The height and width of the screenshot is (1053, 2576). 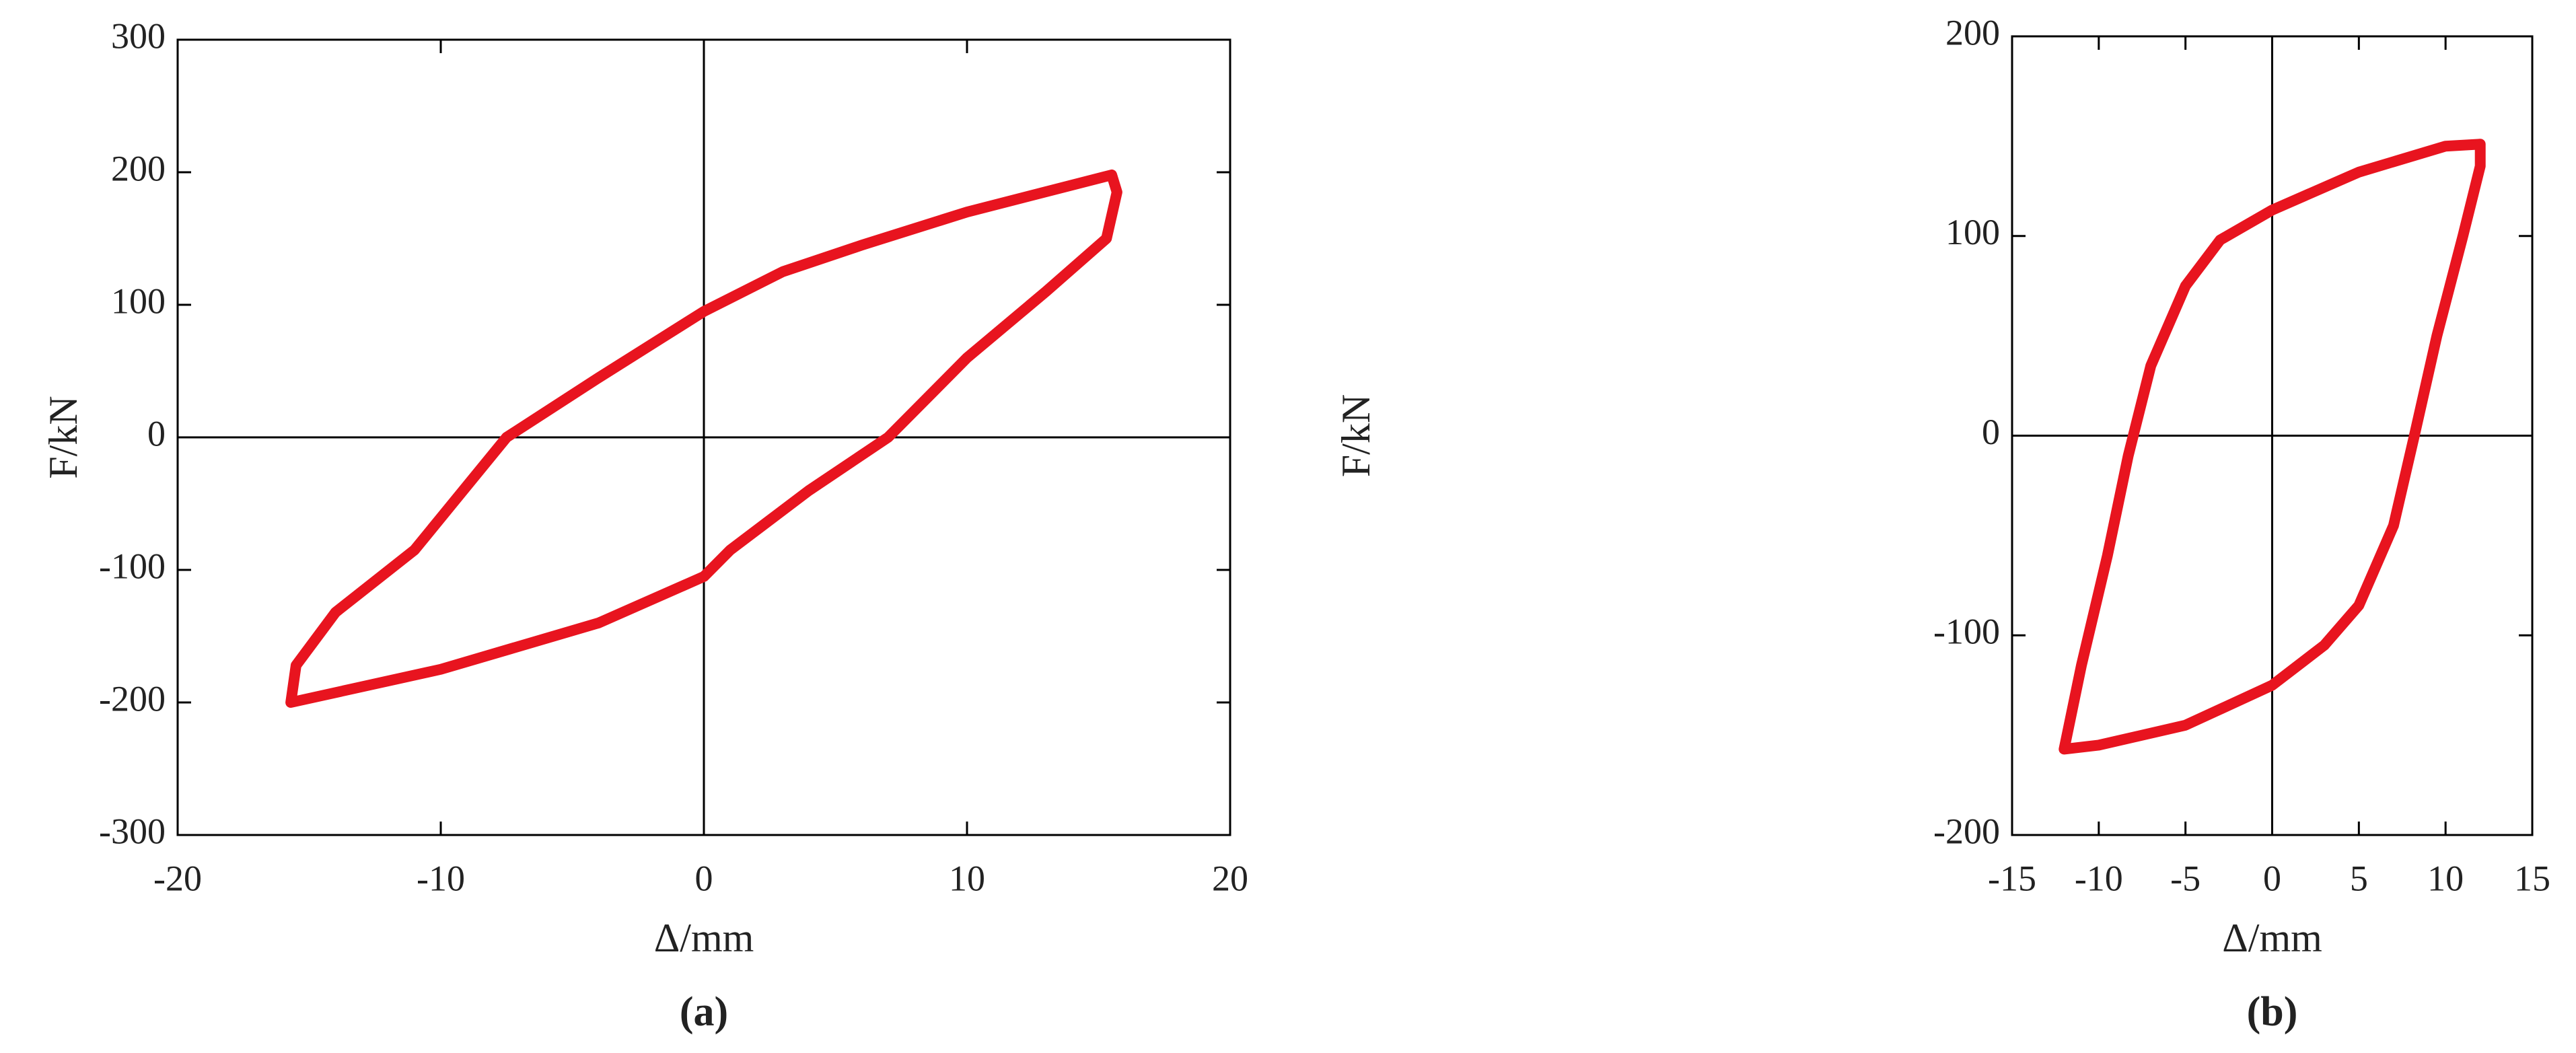 I want to click on x-tick-label: -20, so click(x=177, y=878).